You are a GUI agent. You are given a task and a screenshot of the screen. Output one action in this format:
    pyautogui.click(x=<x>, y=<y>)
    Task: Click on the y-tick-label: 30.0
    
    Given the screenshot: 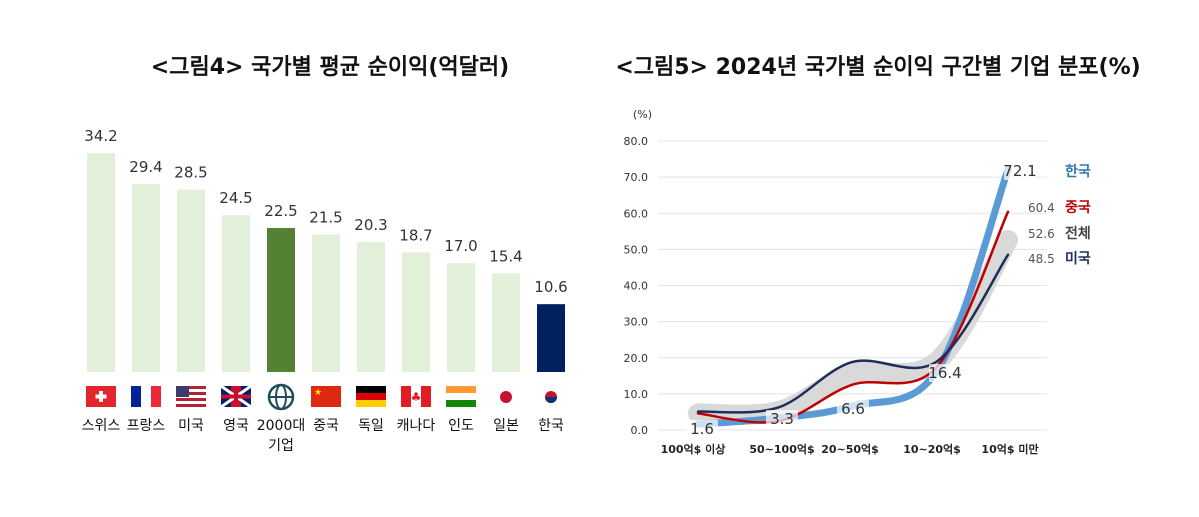 What is the action you would take?
    pyautogui.click(x=636, y=322)
    